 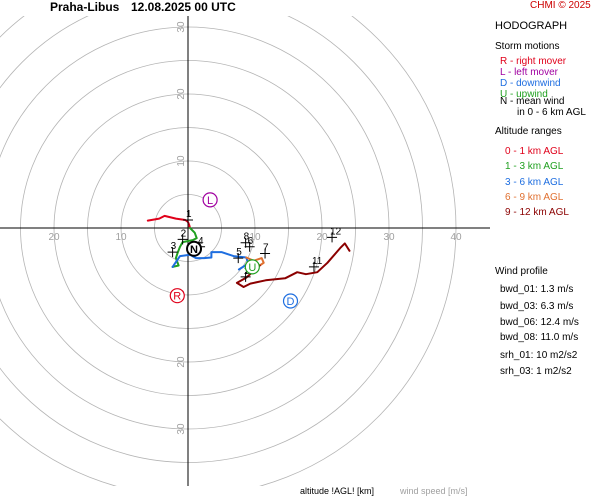 What do you see at coordinates (529, 72) in the screenshot?
I see `legend-left-mover: L - left mover` at bounding box center [529, 72].